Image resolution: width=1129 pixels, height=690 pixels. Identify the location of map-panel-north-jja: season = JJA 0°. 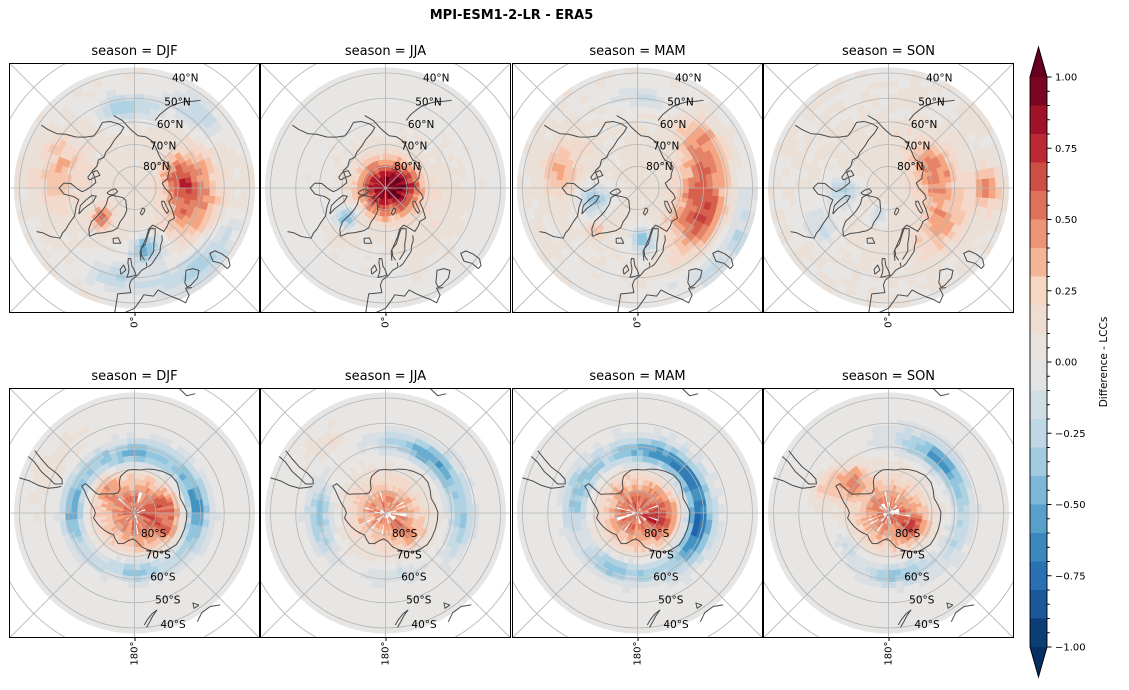
(385, 186).